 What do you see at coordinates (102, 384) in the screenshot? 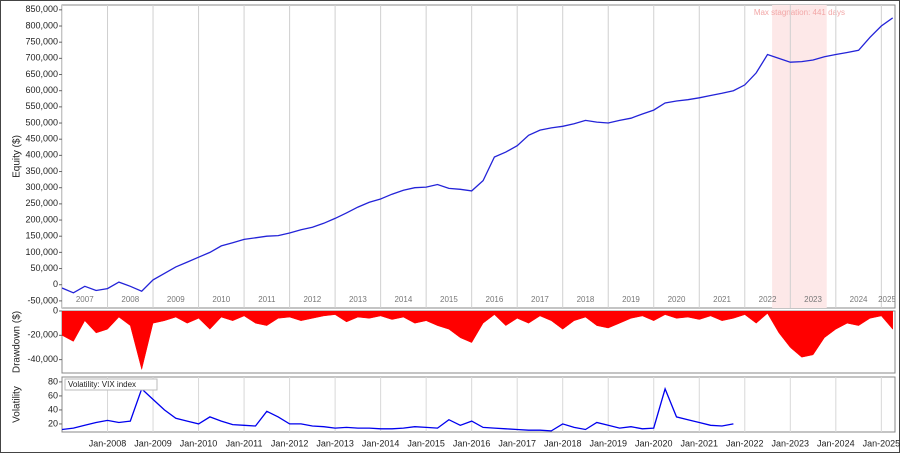
I see `legend-label: Volatility: VIX index` at bounding box center [102, 384].